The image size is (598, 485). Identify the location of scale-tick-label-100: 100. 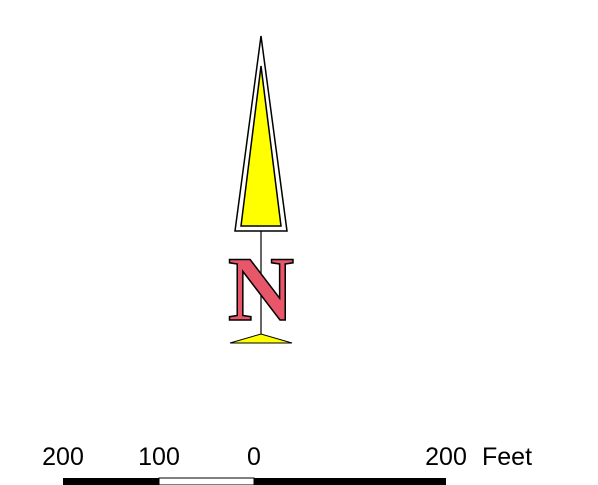
(159, 457).